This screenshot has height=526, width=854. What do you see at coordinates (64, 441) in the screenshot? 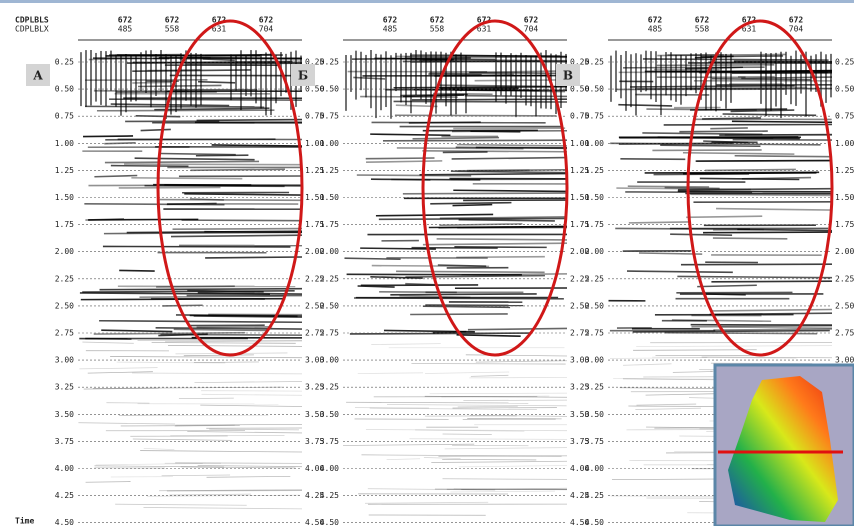
I see `time-tick-label: 3.75` at bounding box center [64, 441].